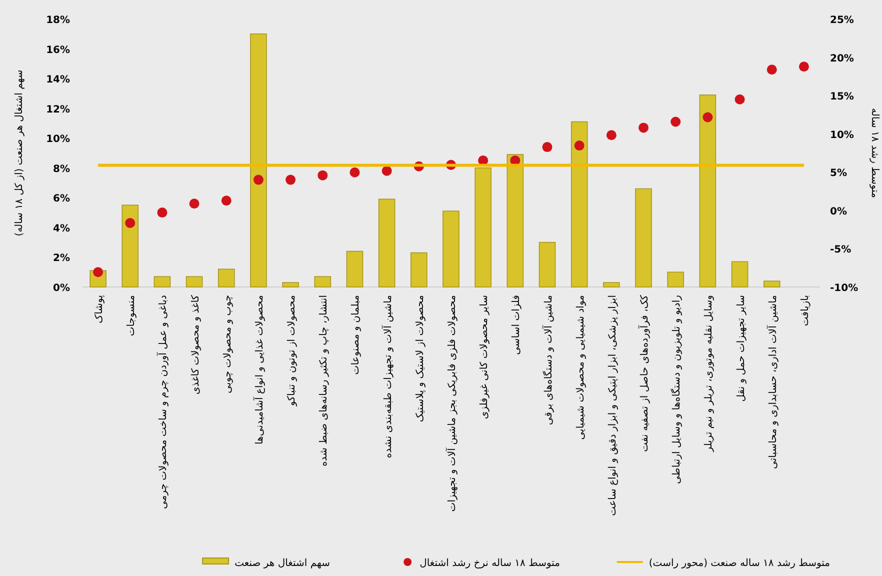 Image resolution: width=882 pixels, height=576 pixels. What do you see at coordinates (580, 367) in the screenshot?
I see `x-tick-label: مواد شیمیایی و محصولات شیمیایی` at bounding box center [580, 367].